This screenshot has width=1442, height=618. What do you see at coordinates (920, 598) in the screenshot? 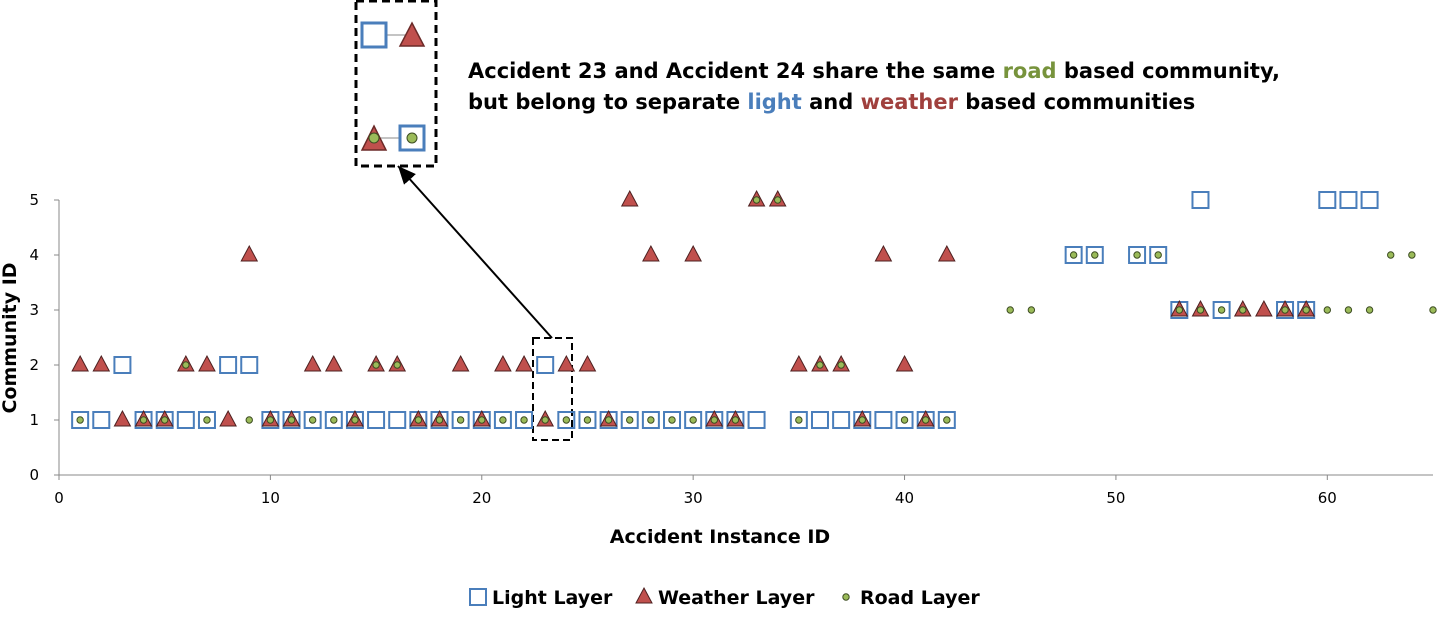
I see `legend-label: Road Layer` at bounding box center [920, 598].